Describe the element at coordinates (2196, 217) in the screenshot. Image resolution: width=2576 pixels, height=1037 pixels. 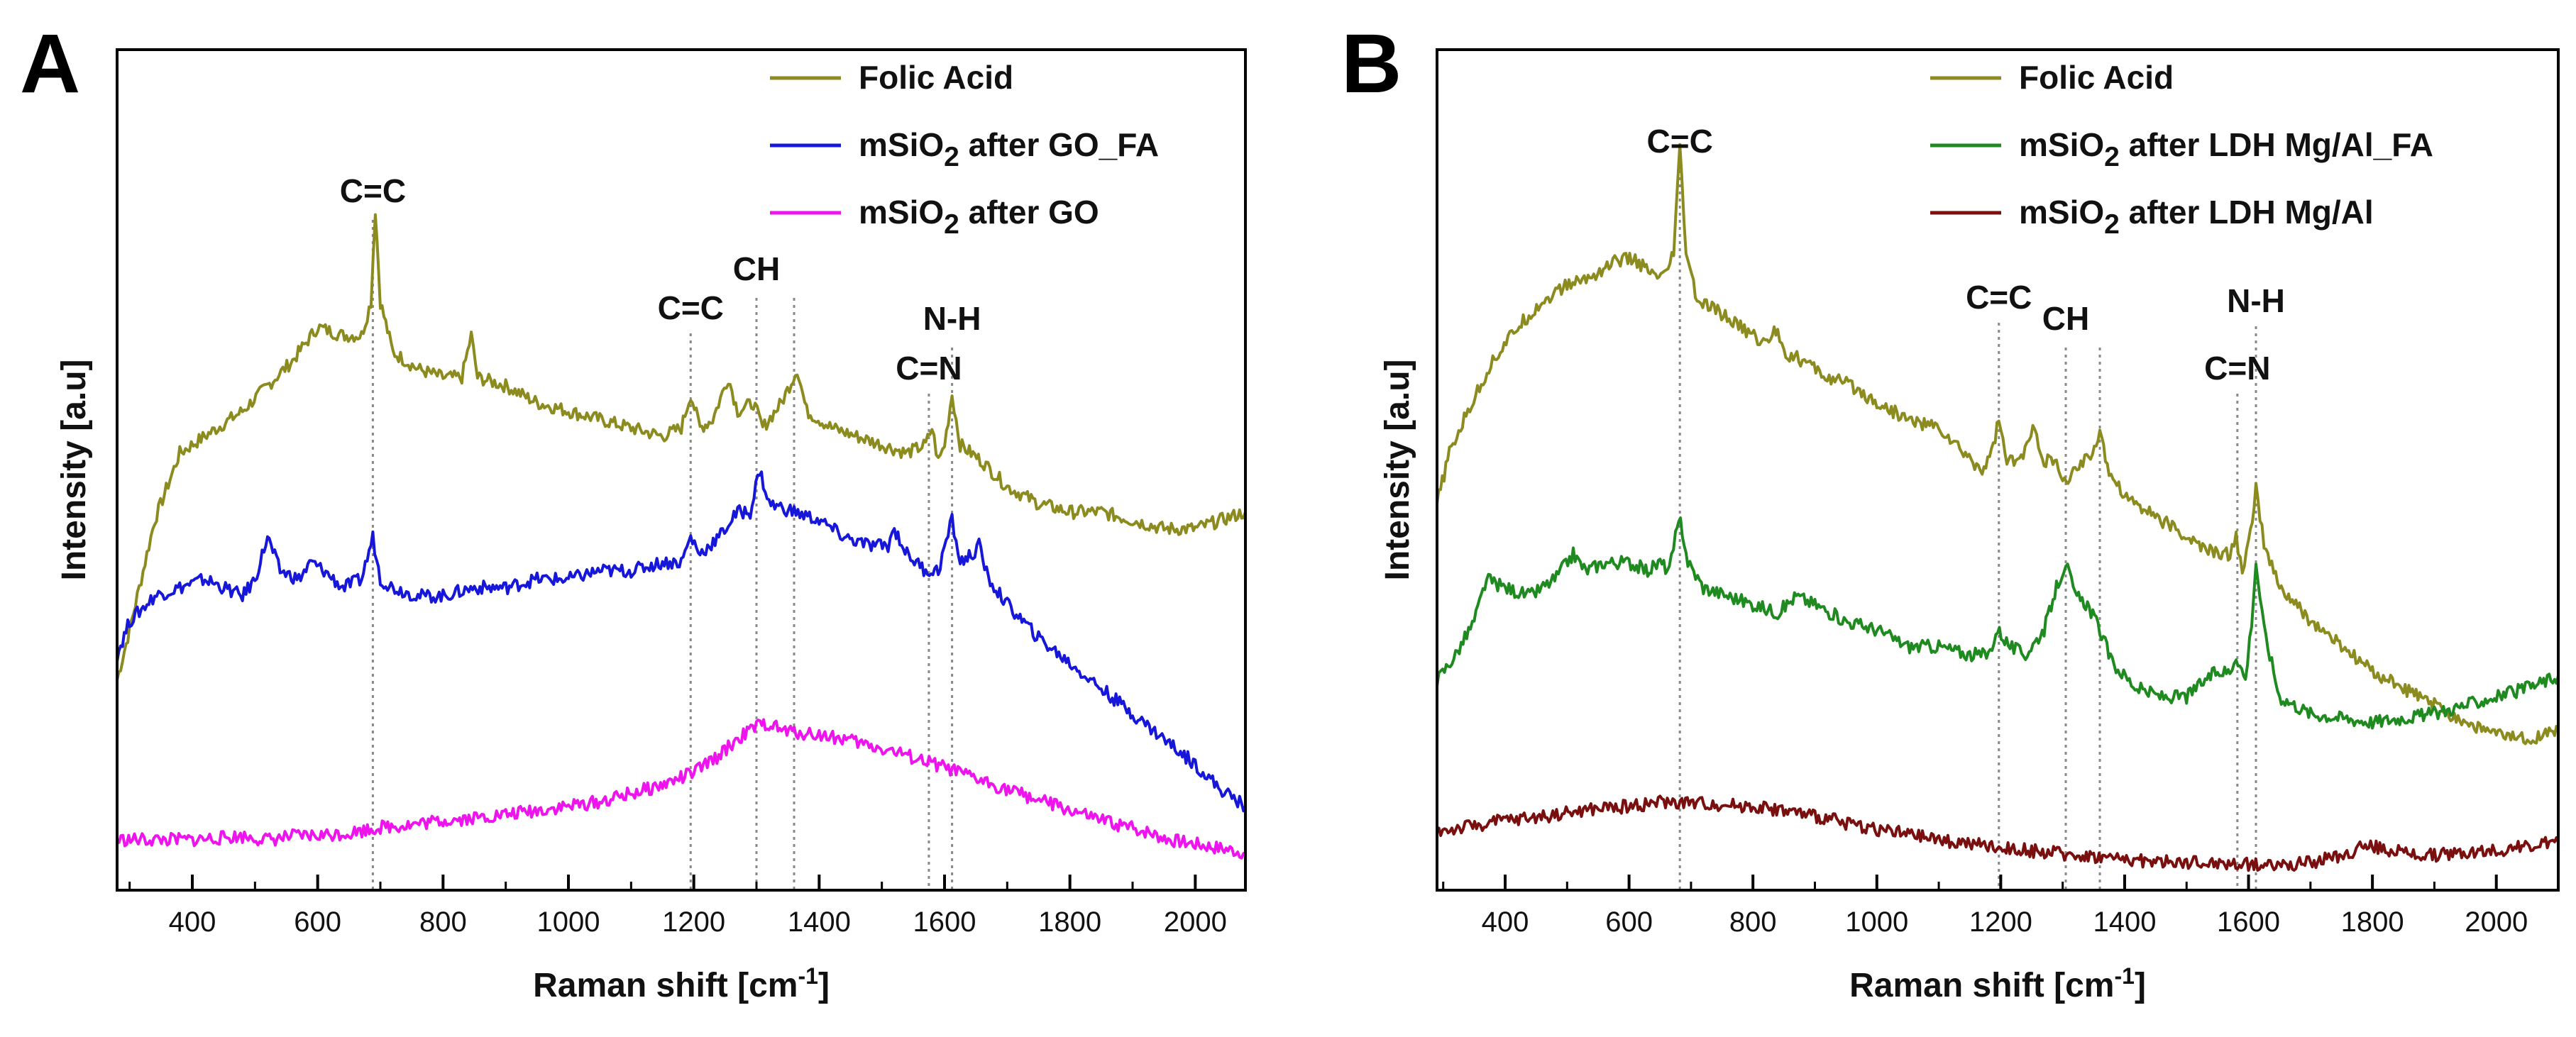
I see `legend-label: mSiO2 after LDH Mg/Al` at that location.